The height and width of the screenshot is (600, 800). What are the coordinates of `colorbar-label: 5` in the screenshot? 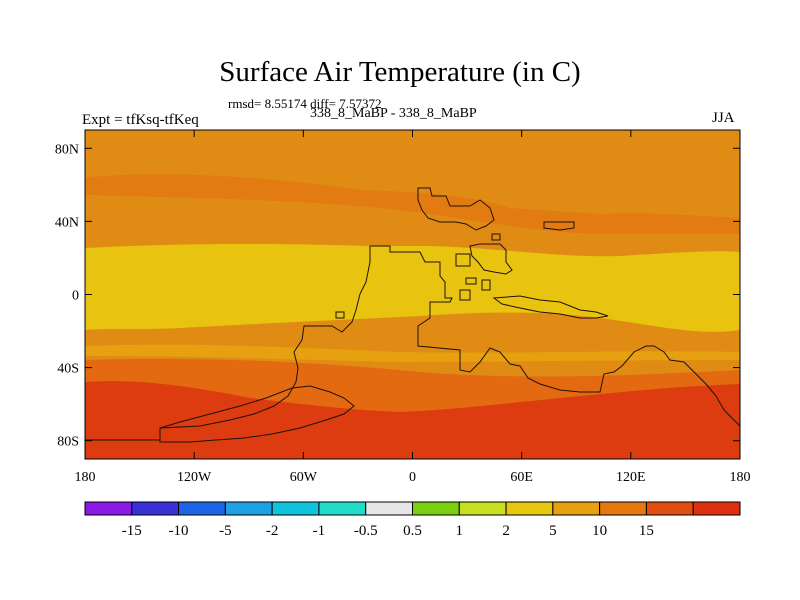 It's located at (553, 531).